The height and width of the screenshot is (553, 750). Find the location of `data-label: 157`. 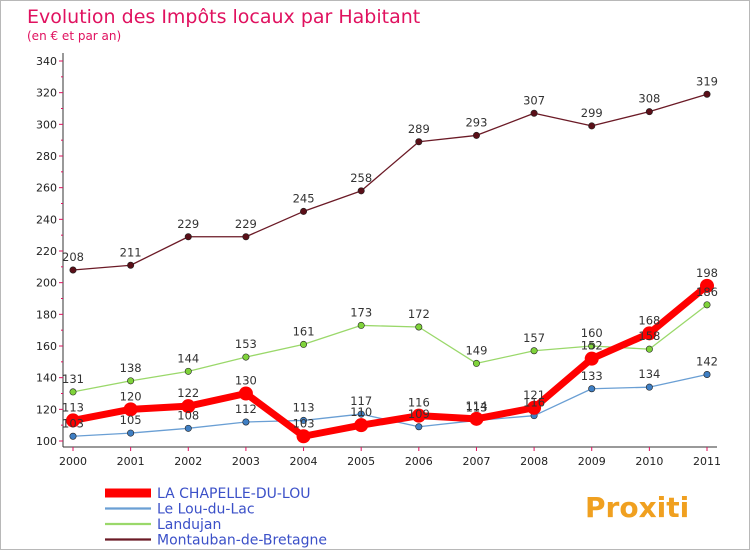

data-label: 157 is located at coordinates (534, 338).